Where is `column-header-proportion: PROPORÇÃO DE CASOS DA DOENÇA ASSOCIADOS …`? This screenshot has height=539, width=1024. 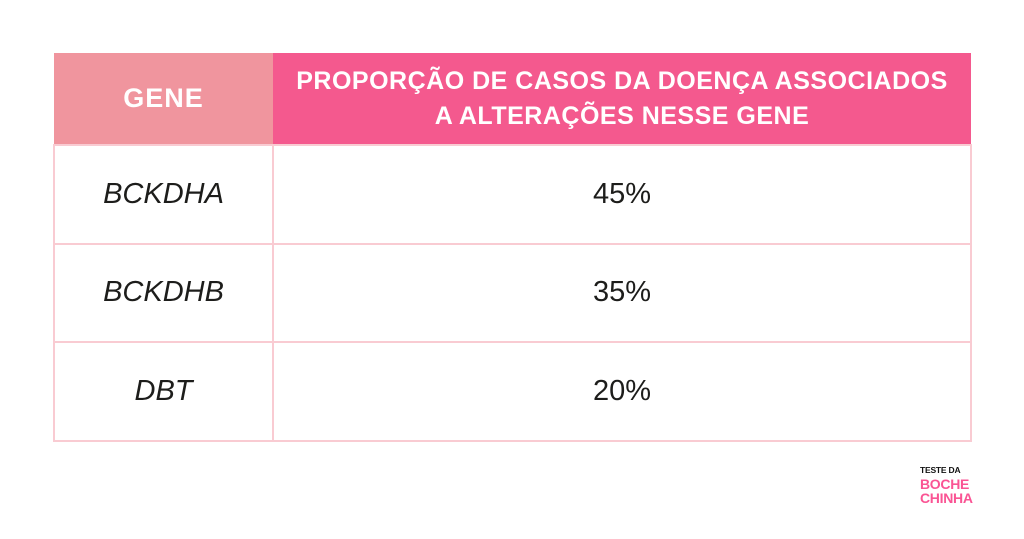 column-header-proportion: PROPORÇÃO DE CASOS DA DOENÇA ASSOCIADOS … is located at coordinates (622, 99).